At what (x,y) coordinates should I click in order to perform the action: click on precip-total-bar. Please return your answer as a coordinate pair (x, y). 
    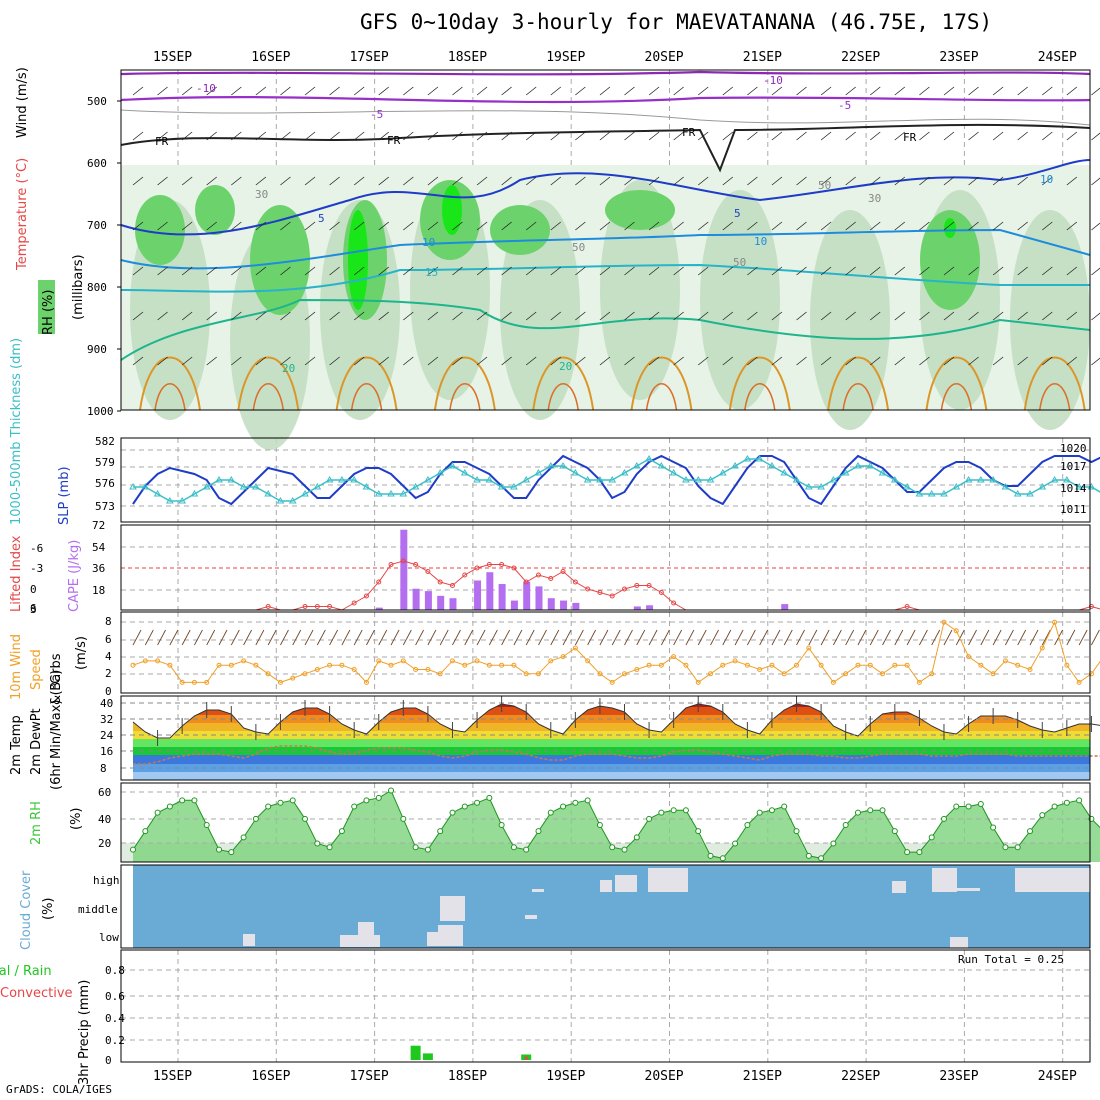
    Looking at the image, I should click on (415, 1052).